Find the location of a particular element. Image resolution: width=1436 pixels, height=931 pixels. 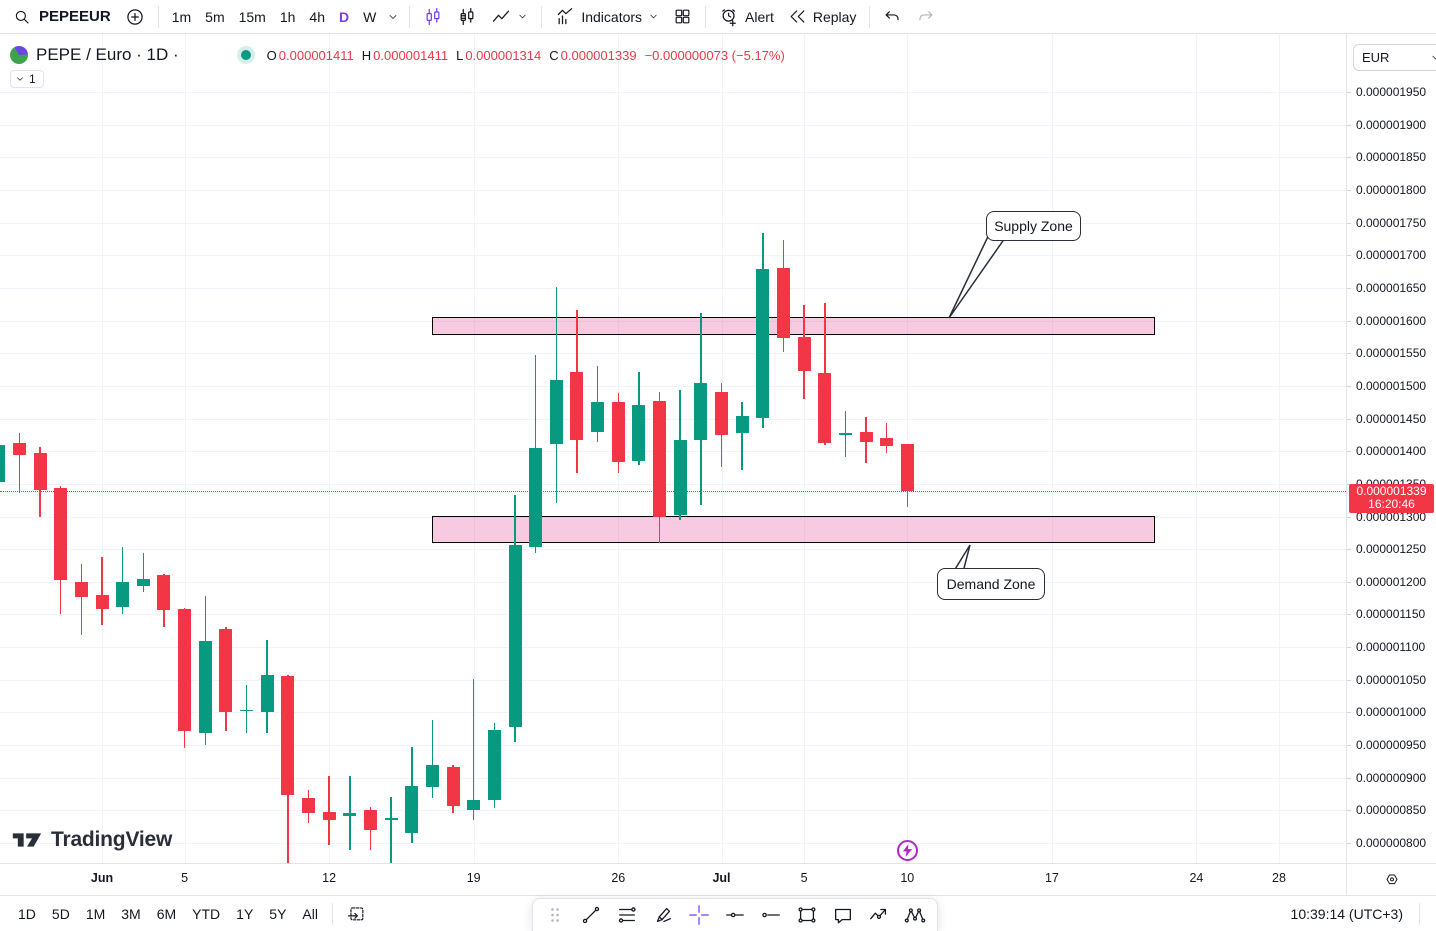

time-axis: Jun 5 12 19 26 Jul 5 10 17 24 28 is located at coordinates (673, 879).